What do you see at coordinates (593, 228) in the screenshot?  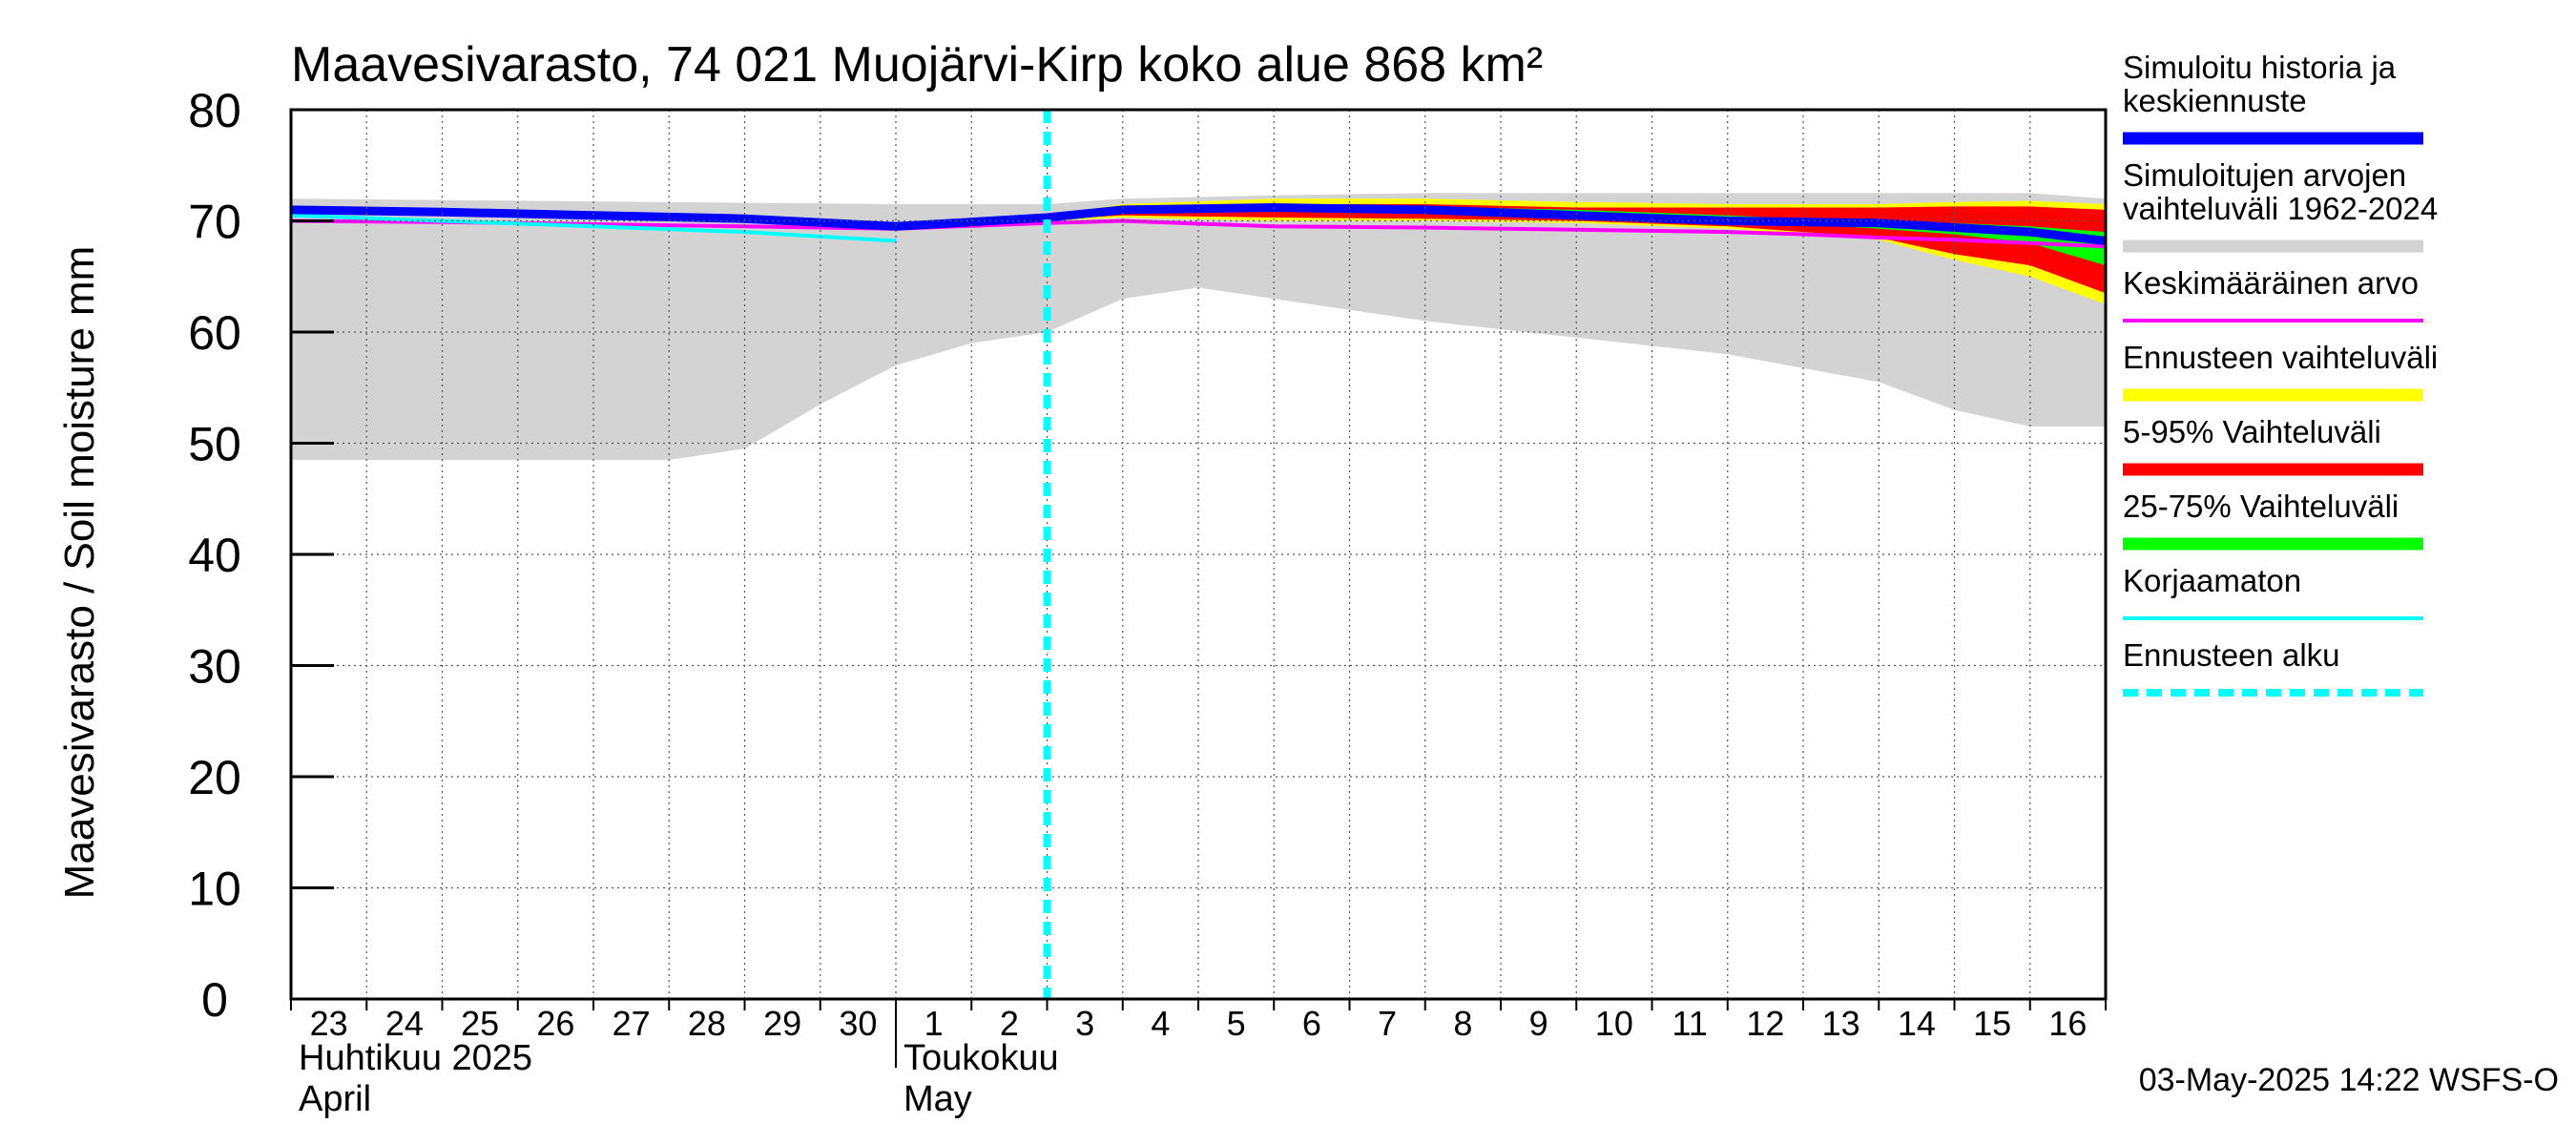 I see `uncorrected-line` at bounding box center [593, 228].